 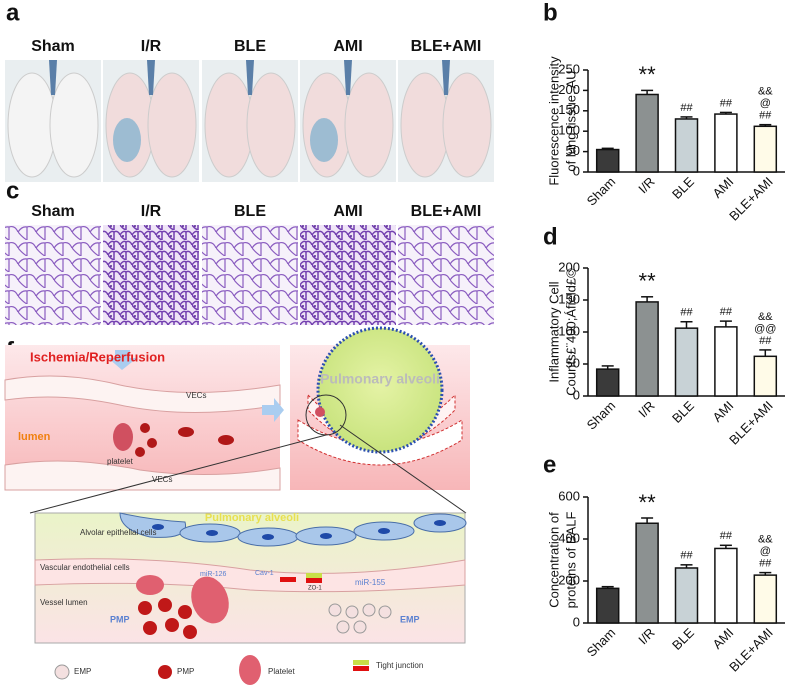 I want to click on histology-label: AMI, so click(x=347, y=211).